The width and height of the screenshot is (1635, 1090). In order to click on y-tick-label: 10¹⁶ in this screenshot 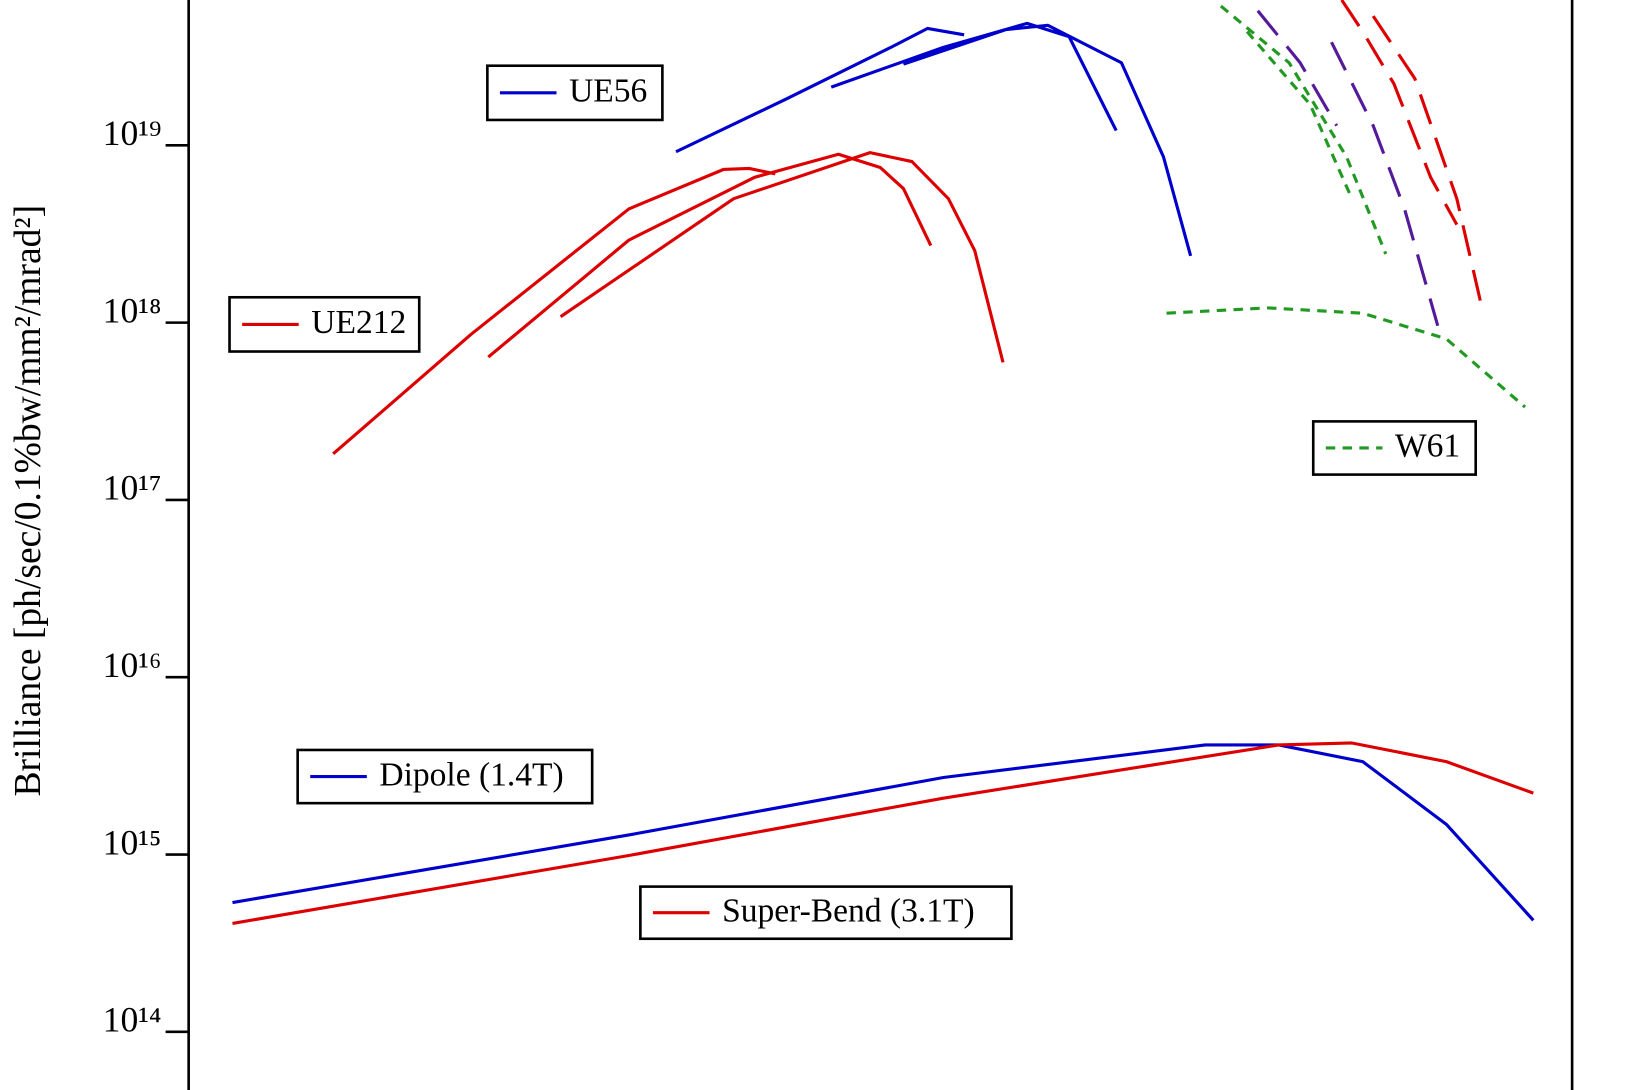, I will do `click(132, 665)`.